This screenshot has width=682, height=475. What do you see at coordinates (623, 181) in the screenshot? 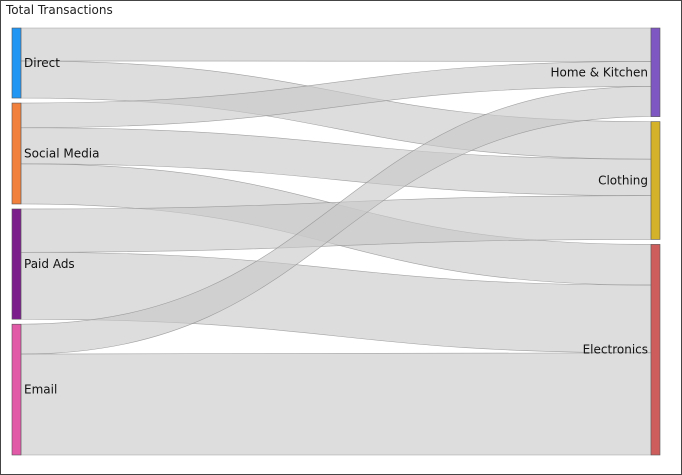
I see `node-label-clothing: Clothing` at bounding box center [623, 181].